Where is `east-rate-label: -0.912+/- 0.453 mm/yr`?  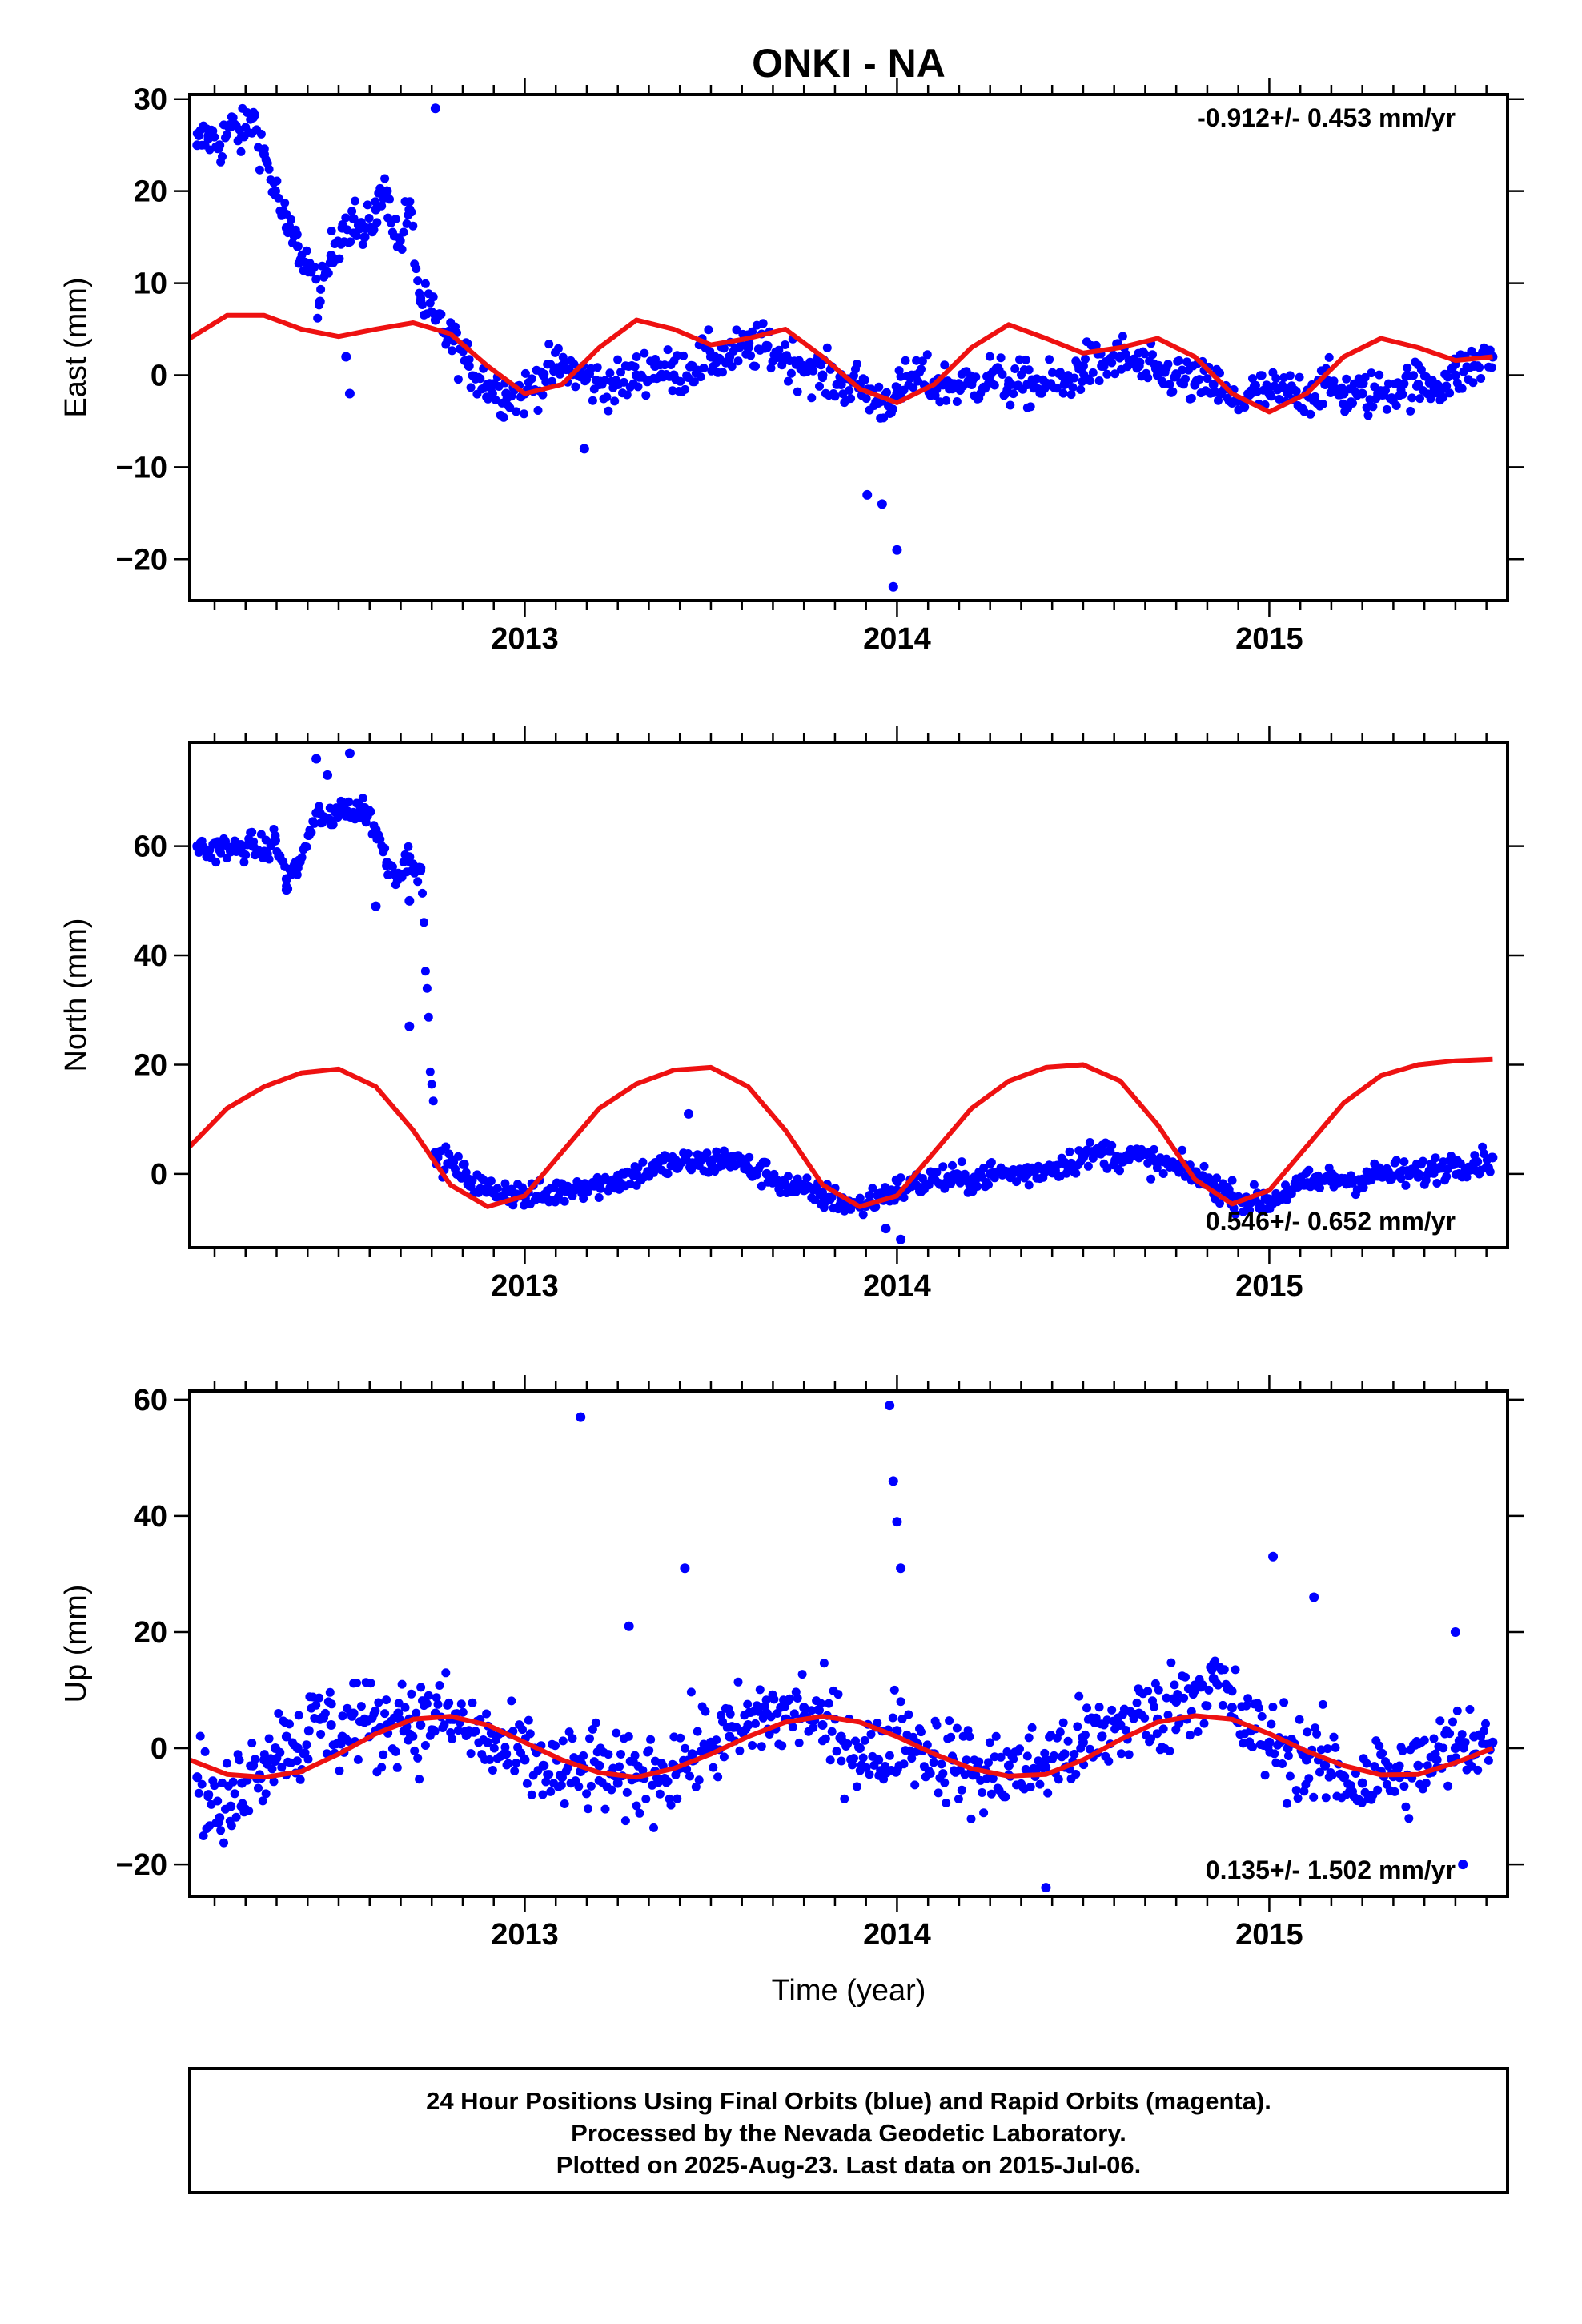 east-rate-label: -0.912+/- 0.453 mm/yr is located at coordinates (1327, 118).